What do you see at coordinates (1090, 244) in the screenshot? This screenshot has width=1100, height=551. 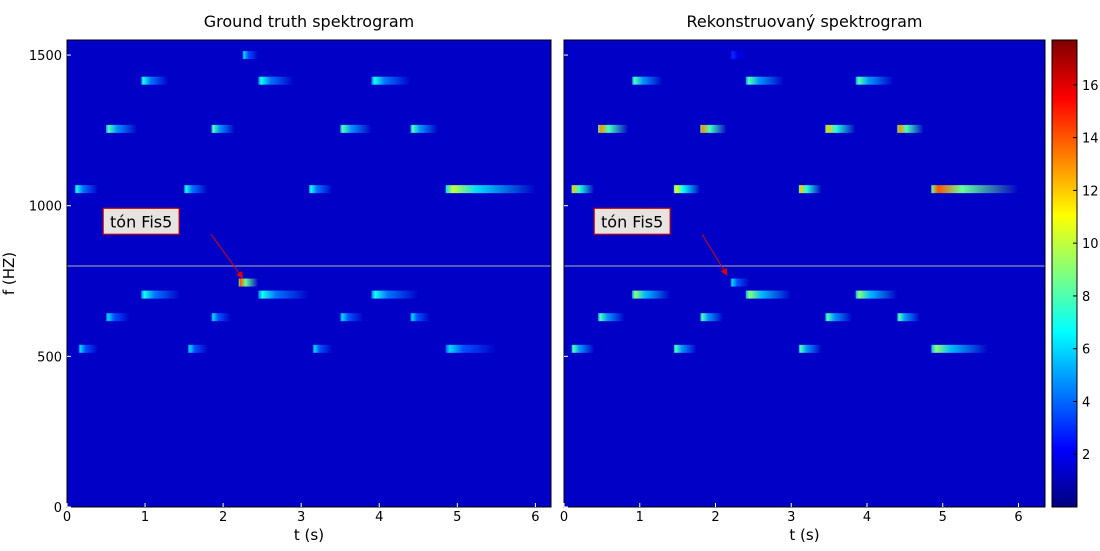 I see `colorbar-tick-label: 10` at bounding box center [1090, 244].